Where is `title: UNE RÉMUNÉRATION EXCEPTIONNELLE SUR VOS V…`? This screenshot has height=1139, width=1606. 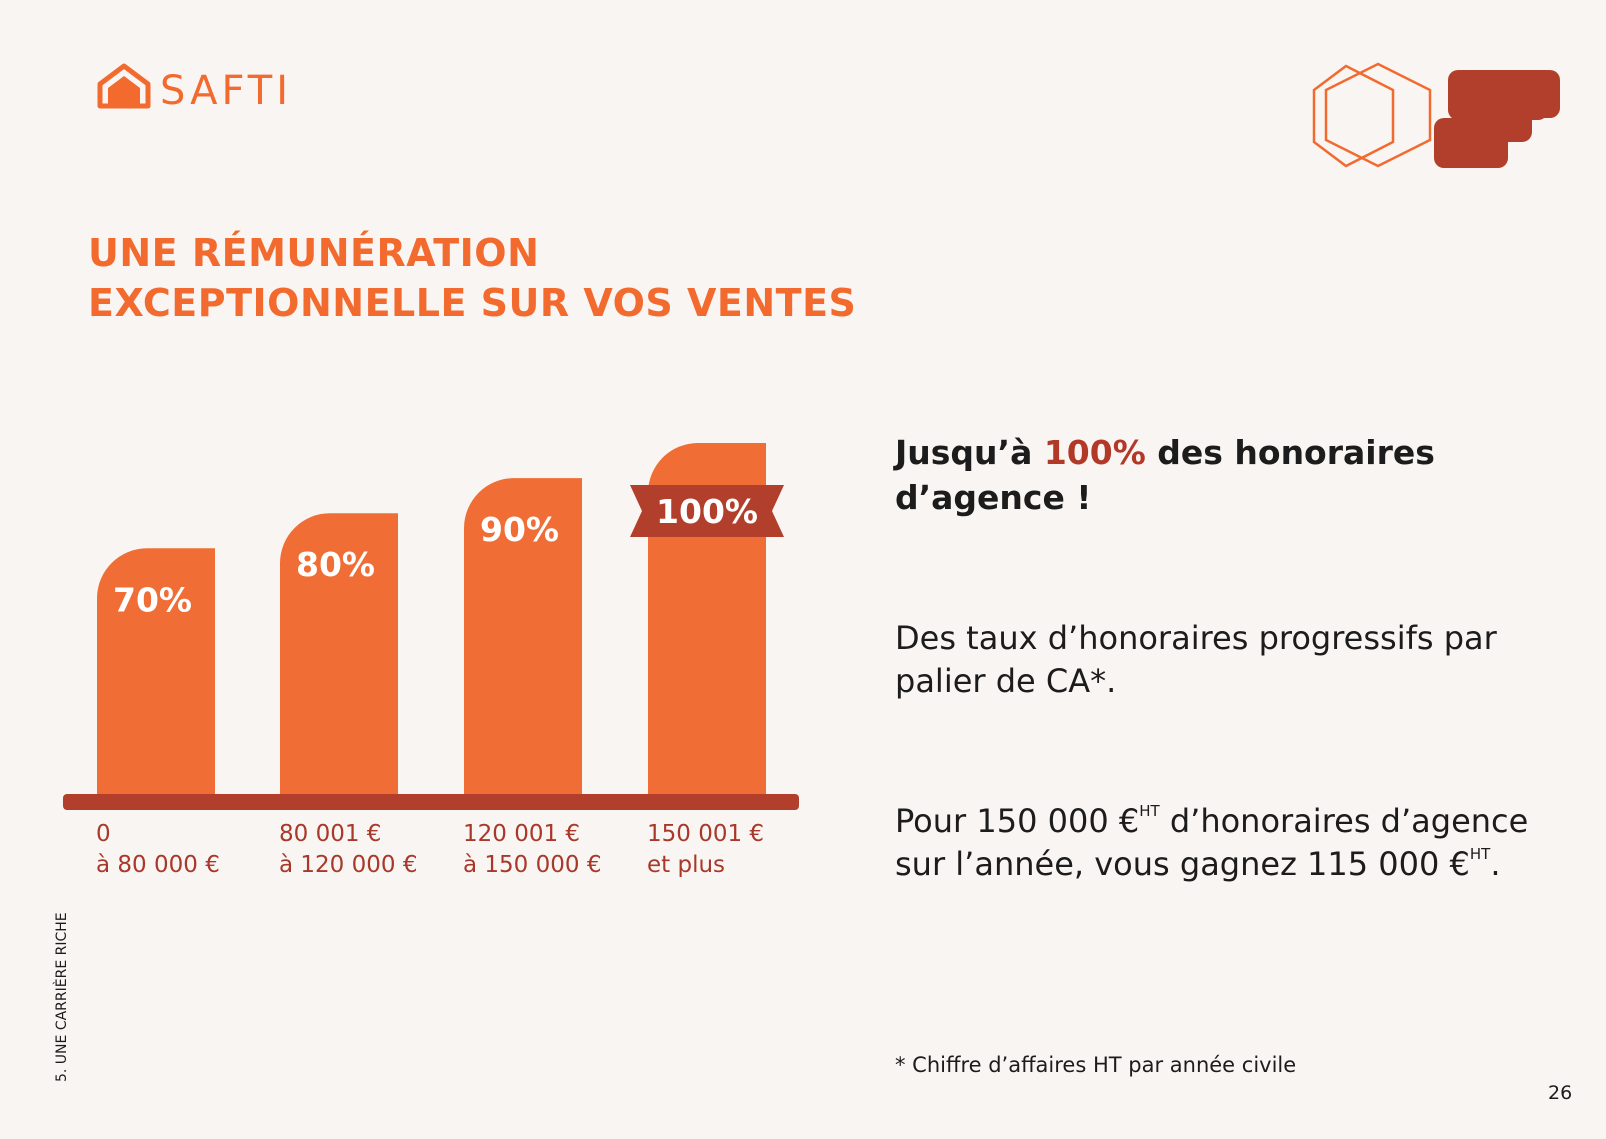 title: UNE RÉMUNÉRATION EXCEPTIONNELLE SUR VOS V… is located at coordinates (472, 278).